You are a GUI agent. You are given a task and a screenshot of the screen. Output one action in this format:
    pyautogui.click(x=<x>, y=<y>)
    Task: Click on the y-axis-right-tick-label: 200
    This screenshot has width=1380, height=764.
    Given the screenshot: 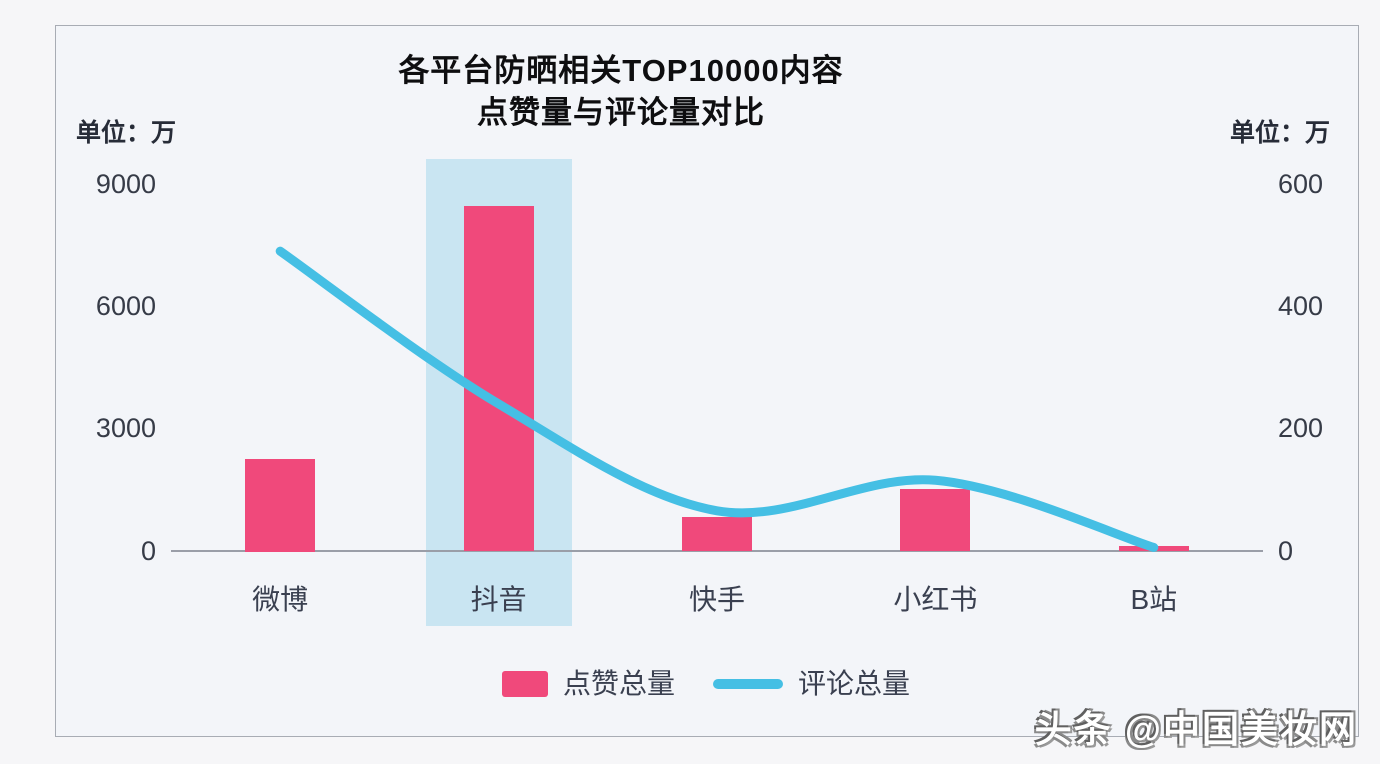 What is the action you would take?
    pyautogui.click(x=1301, y=428)
    